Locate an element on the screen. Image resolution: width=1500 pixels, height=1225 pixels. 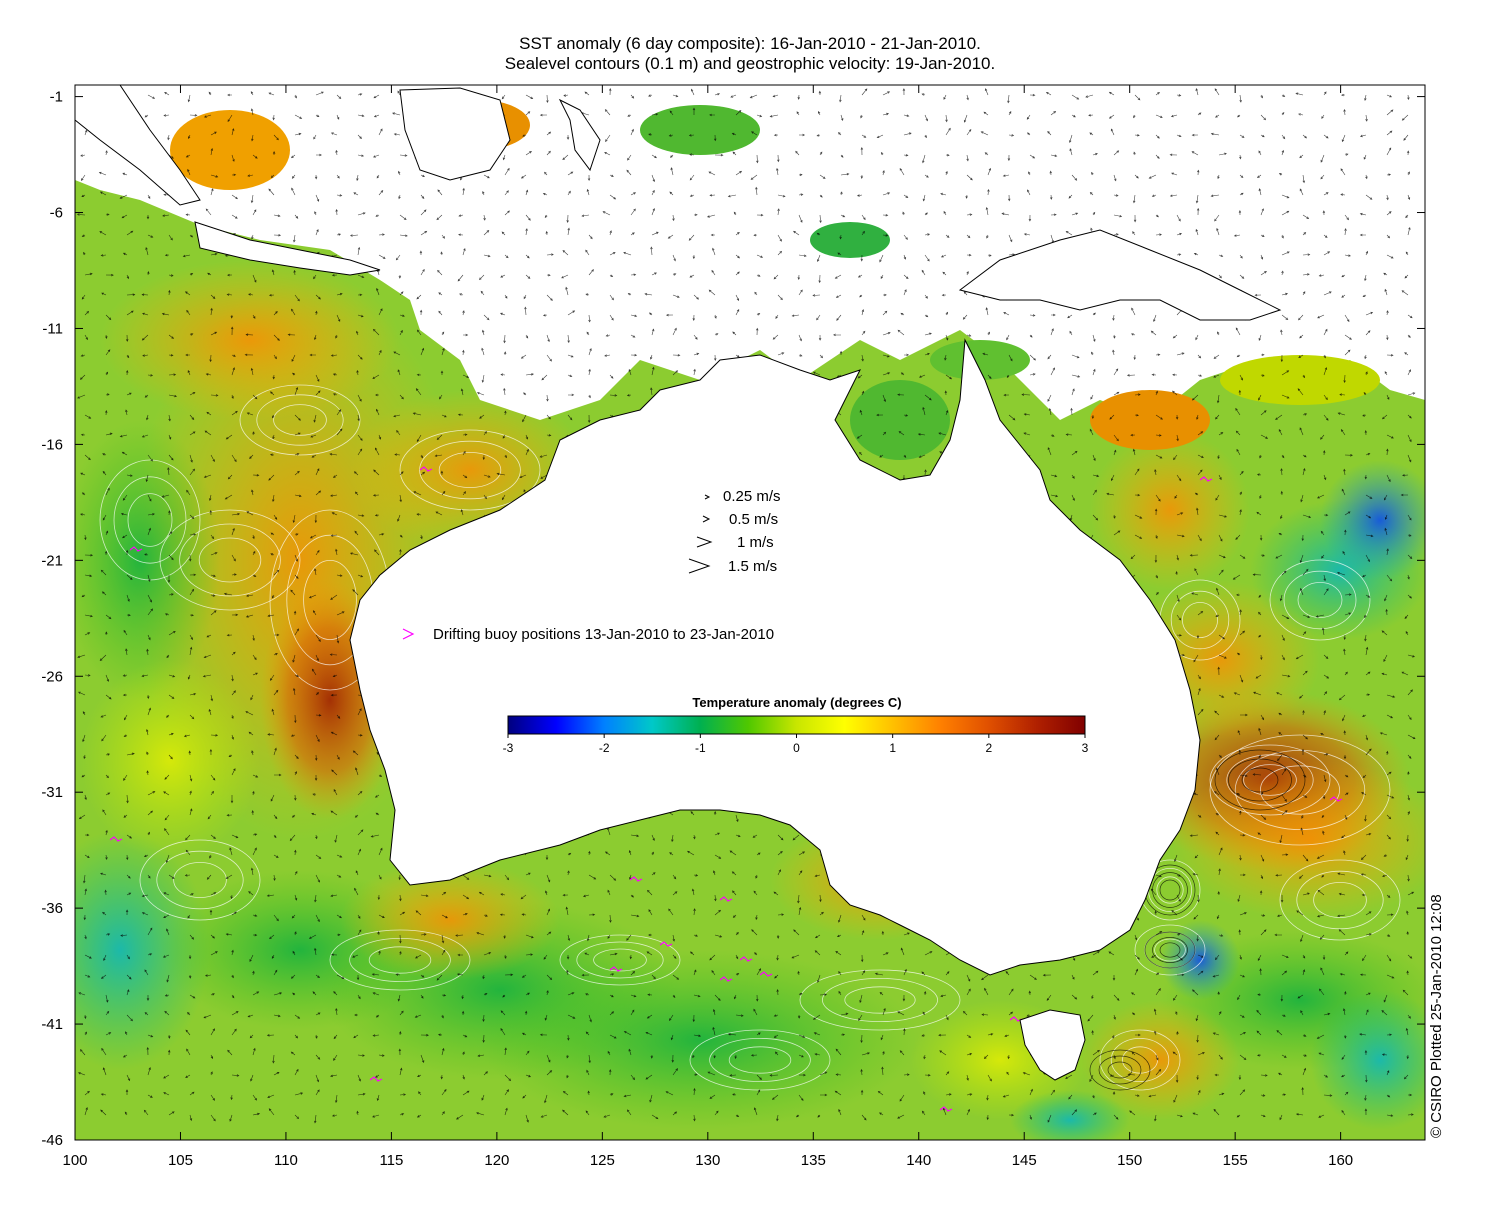
colorbar-tick-label: -1 is located at coordinates (700, 748).